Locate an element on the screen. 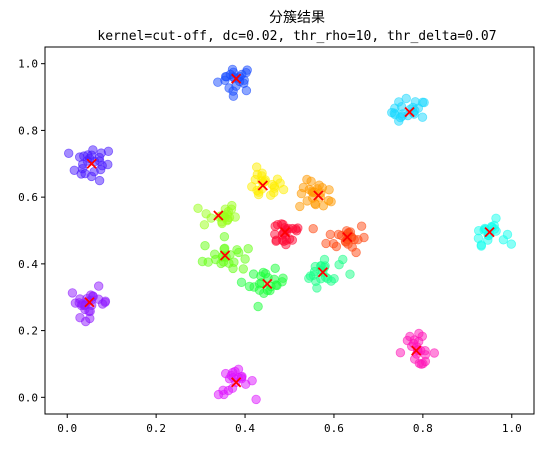 This screenshot has width=546, height=449. x-tick-label: 0.4 is located at coordinates (245, 428).